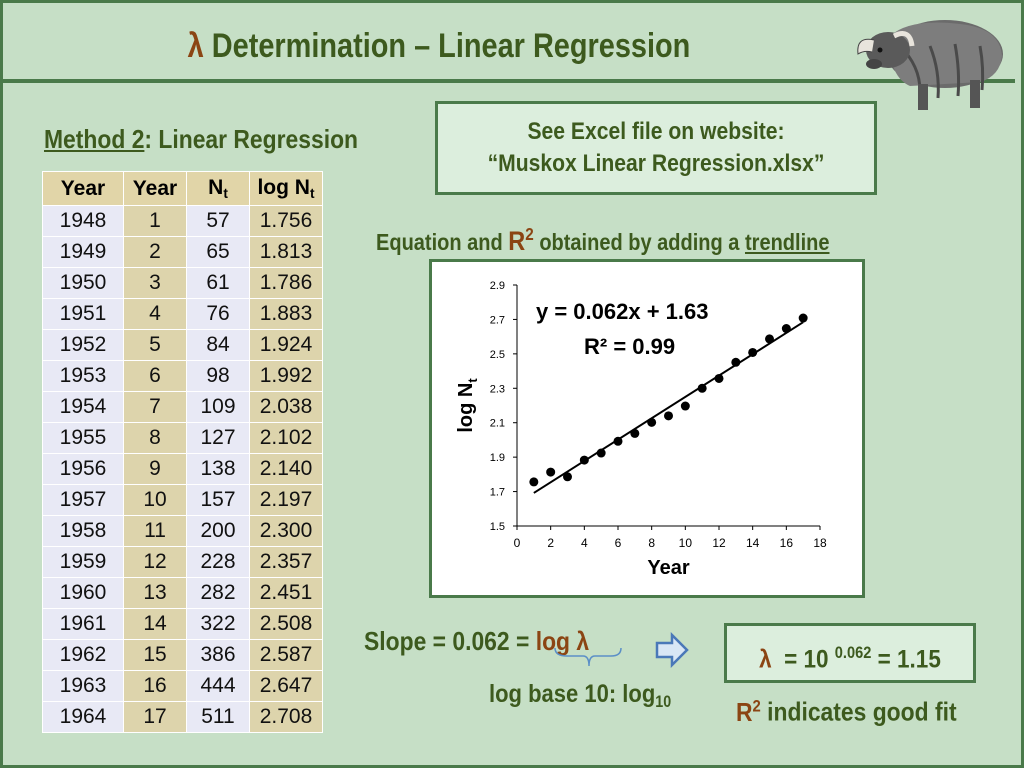  Describe the element at coordinates (155, 686) in the screenshot. I see `table-cell: 16` at that location.